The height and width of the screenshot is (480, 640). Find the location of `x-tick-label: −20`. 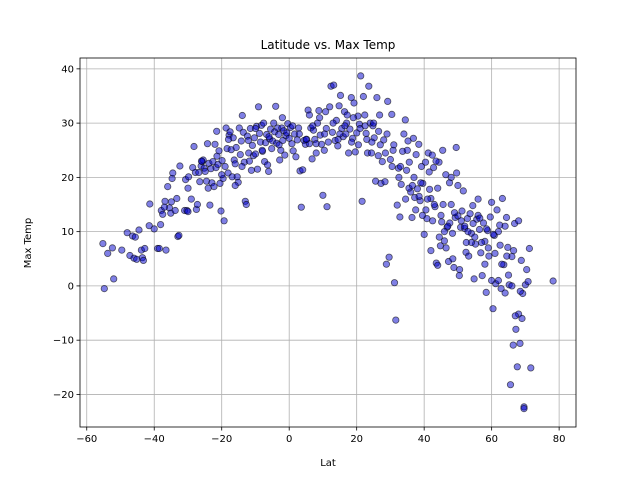

x-tick-label: −20 is located at coordinates (221, 439).